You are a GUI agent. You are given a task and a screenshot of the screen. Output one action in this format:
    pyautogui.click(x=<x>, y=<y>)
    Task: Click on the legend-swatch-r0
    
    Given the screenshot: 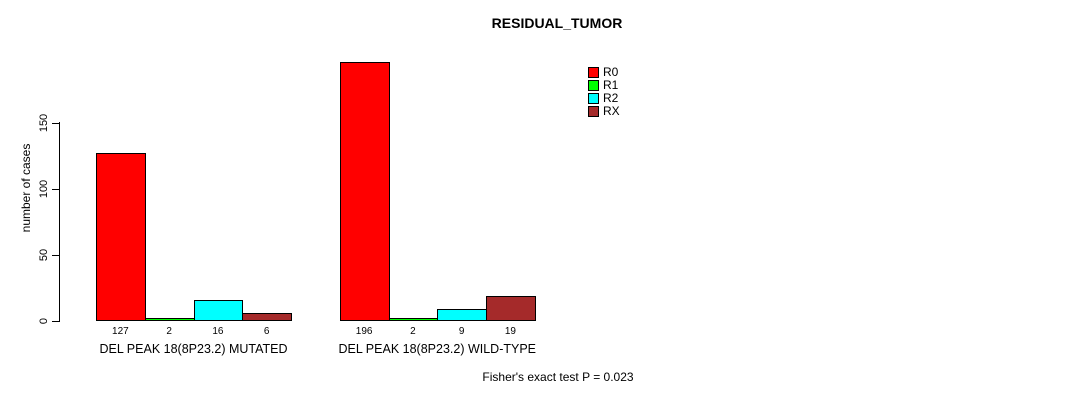 What is the action you would take?
    pyautogui.click(x=593, y=72)
    